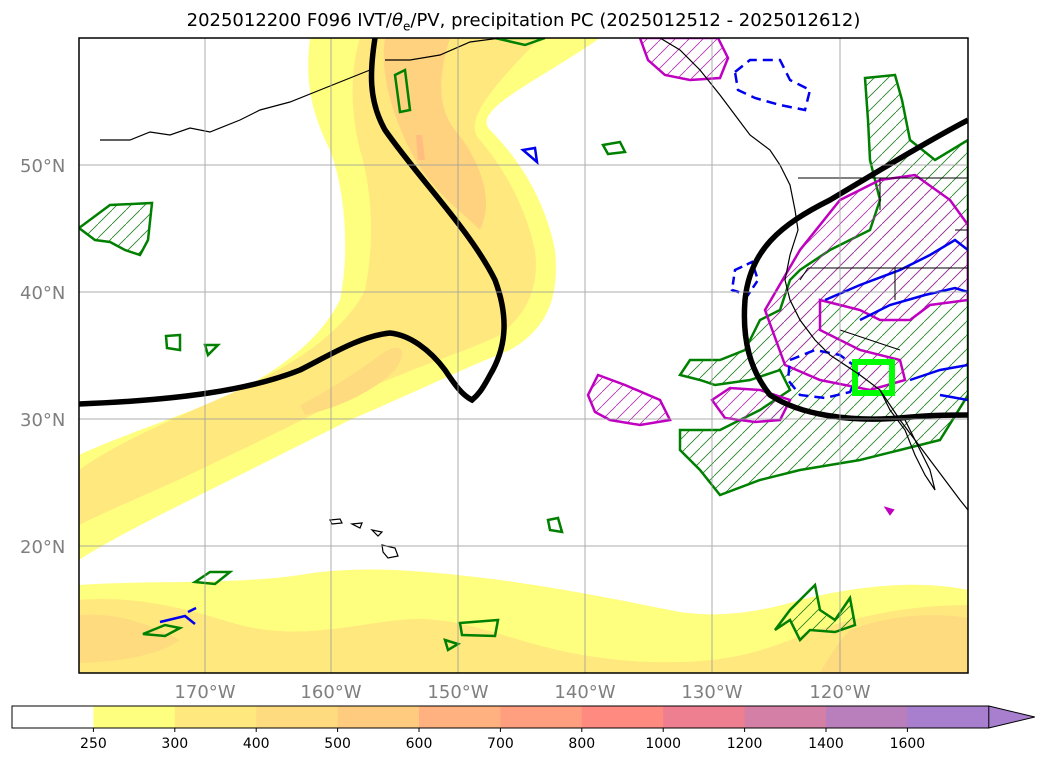 The width and height of the screenshot is (1047, 767). What do you see at coordinates (407, 26) in the screenshot?
I see `title-theta-subscript: e` at bounding box center [407, 26].